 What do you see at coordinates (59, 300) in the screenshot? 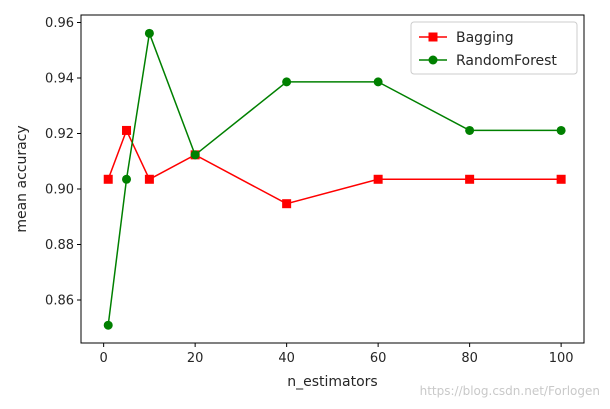
I see `y-tick-label: 0.86` at bounding box center [59, 300].